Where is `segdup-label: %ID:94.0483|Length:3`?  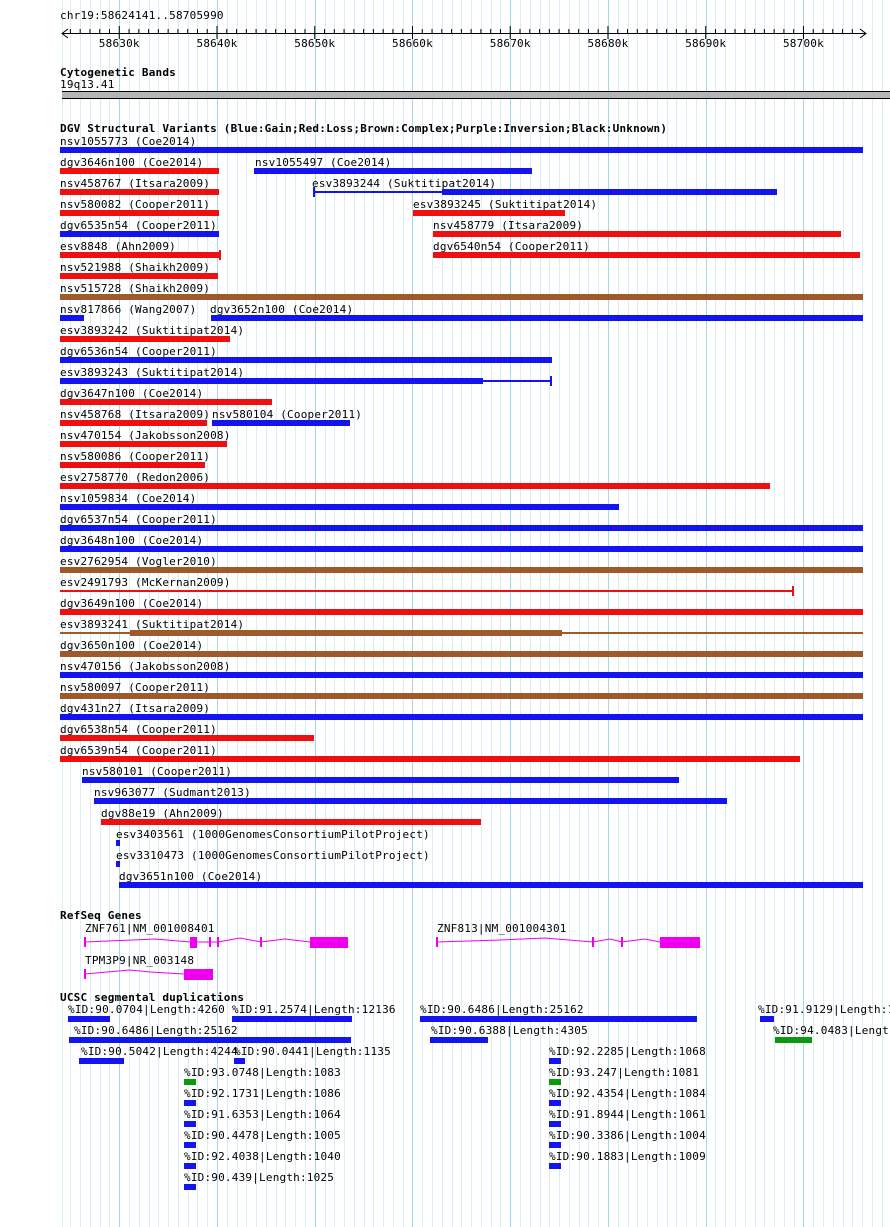
segdup-label: %ID:94.0483|Length:3 is located at coordinates (831, 1030).